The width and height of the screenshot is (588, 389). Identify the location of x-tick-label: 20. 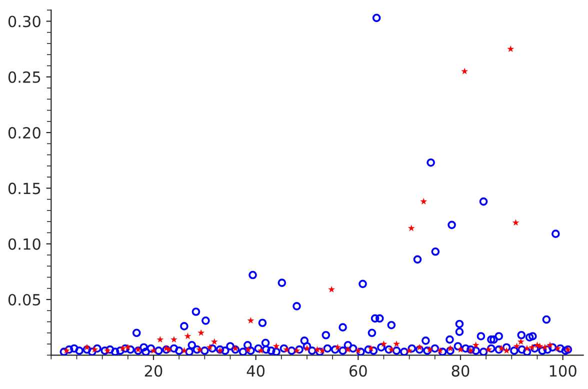
(153, 371).